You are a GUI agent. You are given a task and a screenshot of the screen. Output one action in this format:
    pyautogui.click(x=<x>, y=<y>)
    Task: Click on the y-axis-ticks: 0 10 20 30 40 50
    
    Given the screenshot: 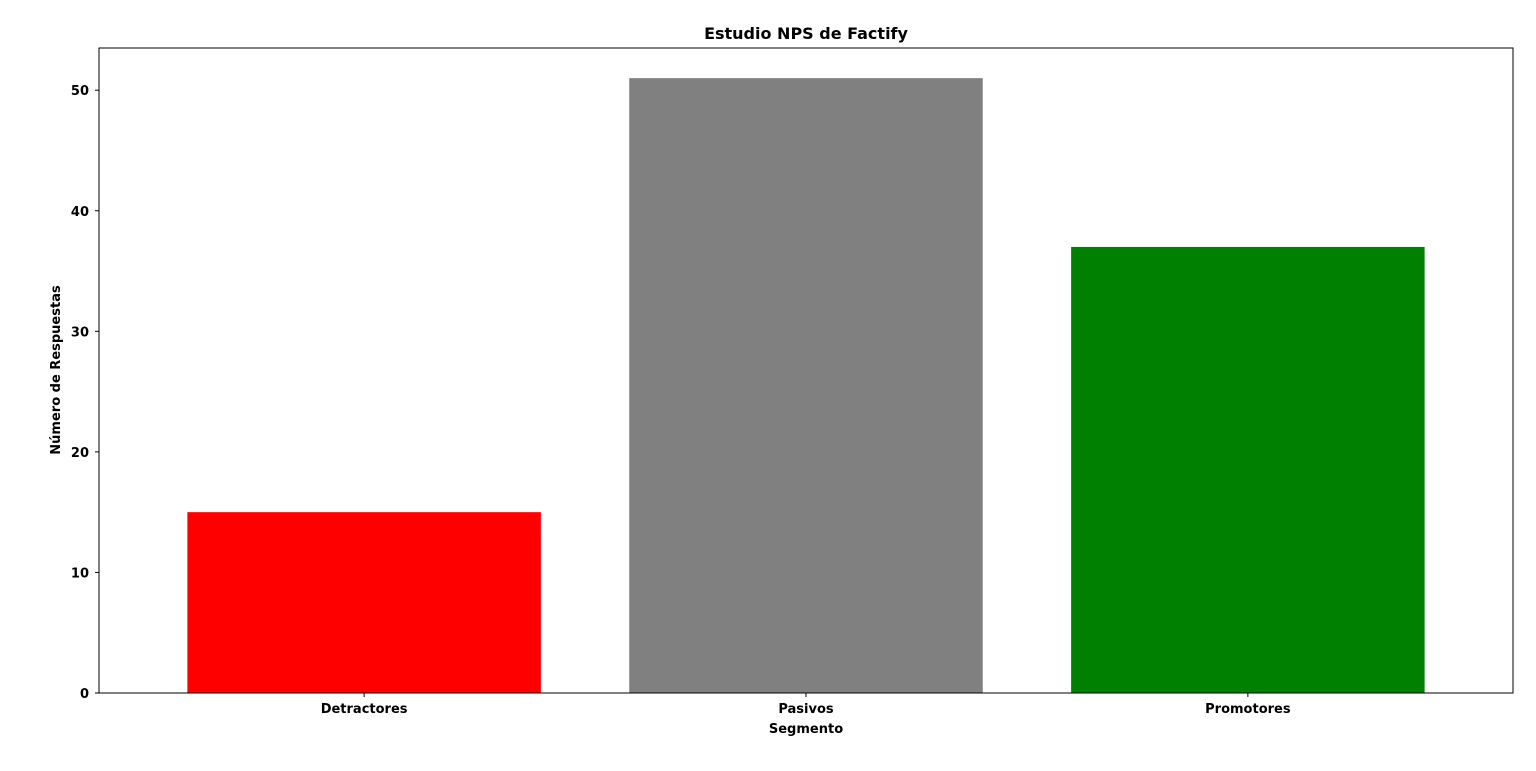 What is the action you would take?
    pyautogui.click(x=85, y=393)
    